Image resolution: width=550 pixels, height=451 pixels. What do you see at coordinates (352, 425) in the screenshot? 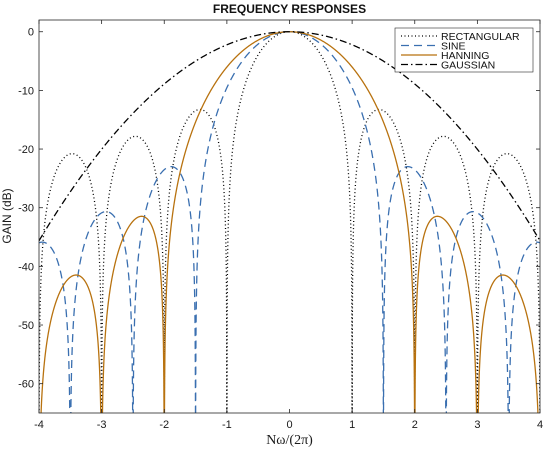
I see `x-tick-label: 1` at bounding box center [352, 425].